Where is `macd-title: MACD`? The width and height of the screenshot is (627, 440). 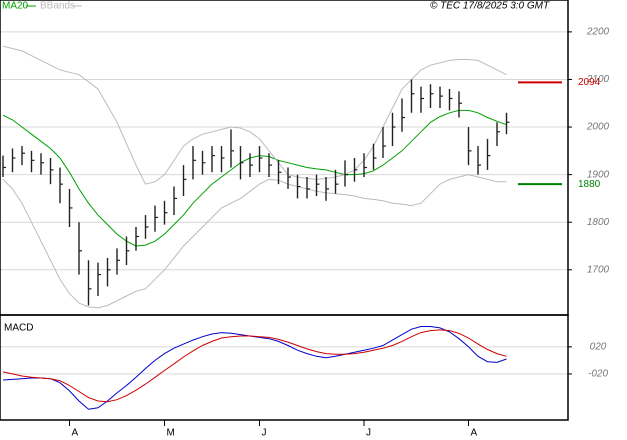 macd-title: MACD is located at coordinates (18, 328).